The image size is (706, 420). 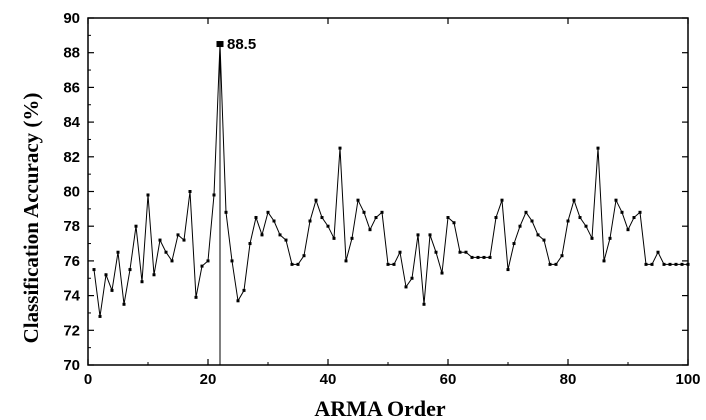 What do you see at coordinates (71, 53) in the screenshot?
I see `y-tick-label: 88` at bounding box center [71, 53].